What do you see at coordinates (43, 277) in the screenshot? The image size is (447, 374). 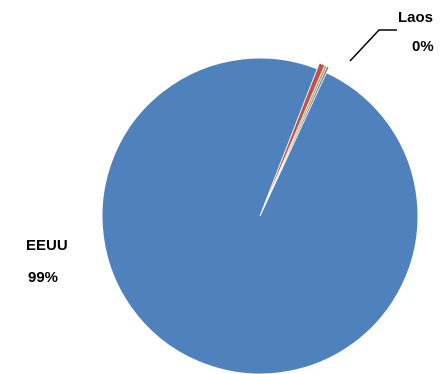 I see `label-eeuu-percent: 99%` at bounding box center [43, 277].